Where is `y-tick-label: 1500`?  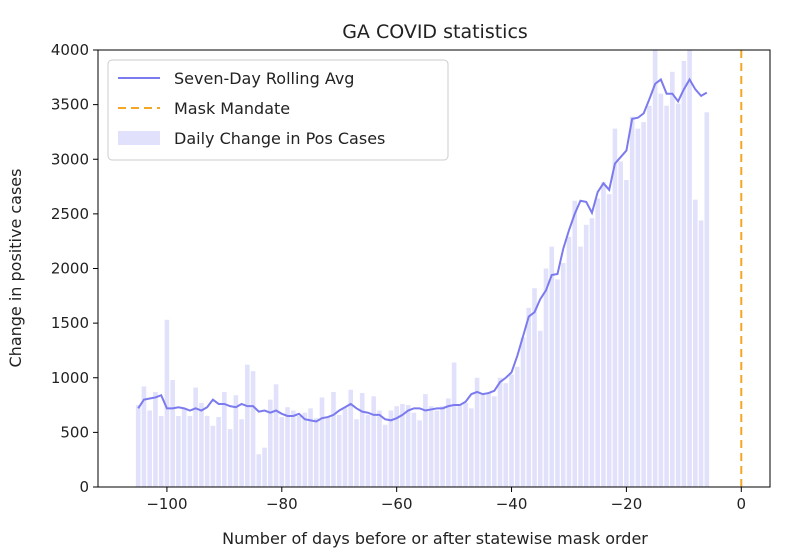
y-tick-label: 1500 is located at coordinates (70, 323).